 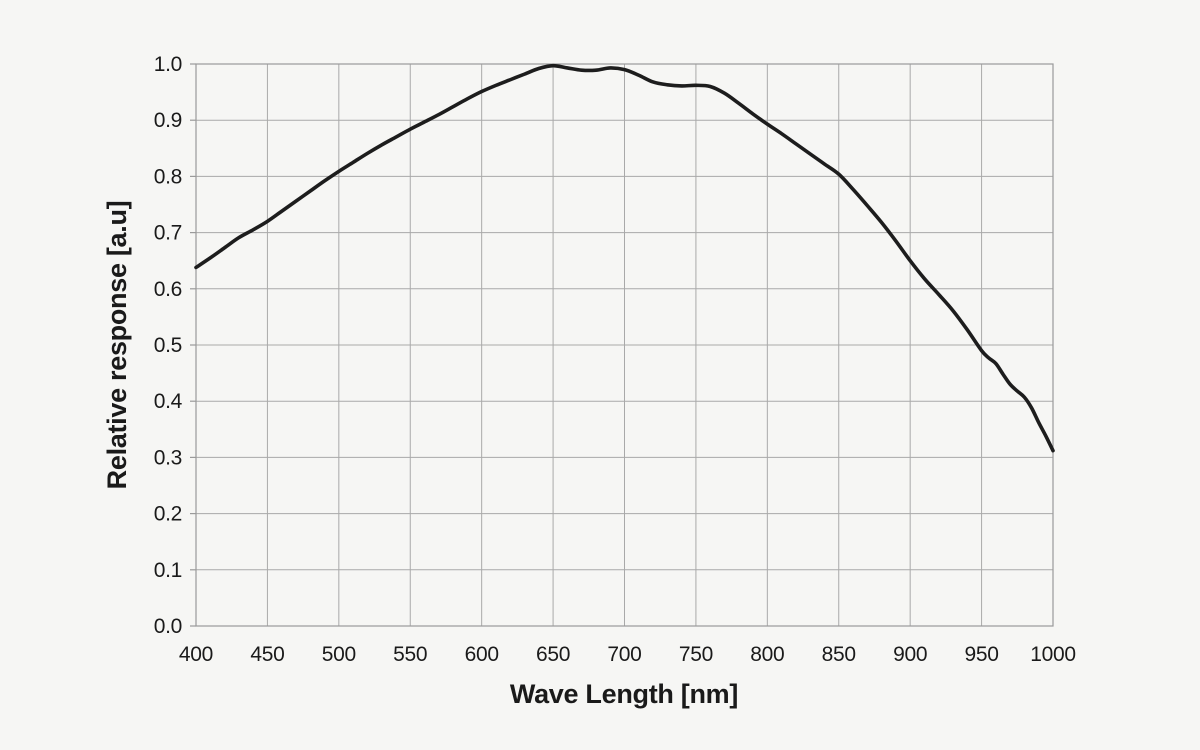 What do you see at coordinates (168, 64) in the screenshot?
I see `y-tick-label: 1.0` at bounding box center [168, 64].